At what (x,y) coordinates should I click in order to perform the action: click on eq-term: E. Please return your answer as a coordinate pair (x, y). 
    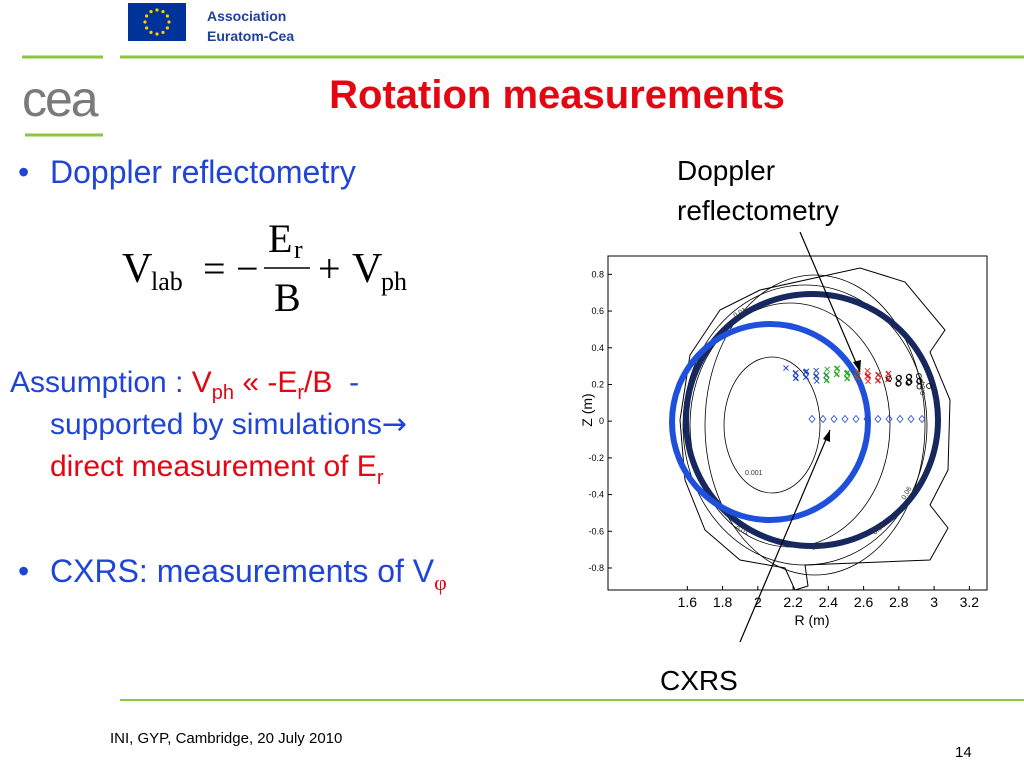
    Looking at the image, I should click on (280, 238).